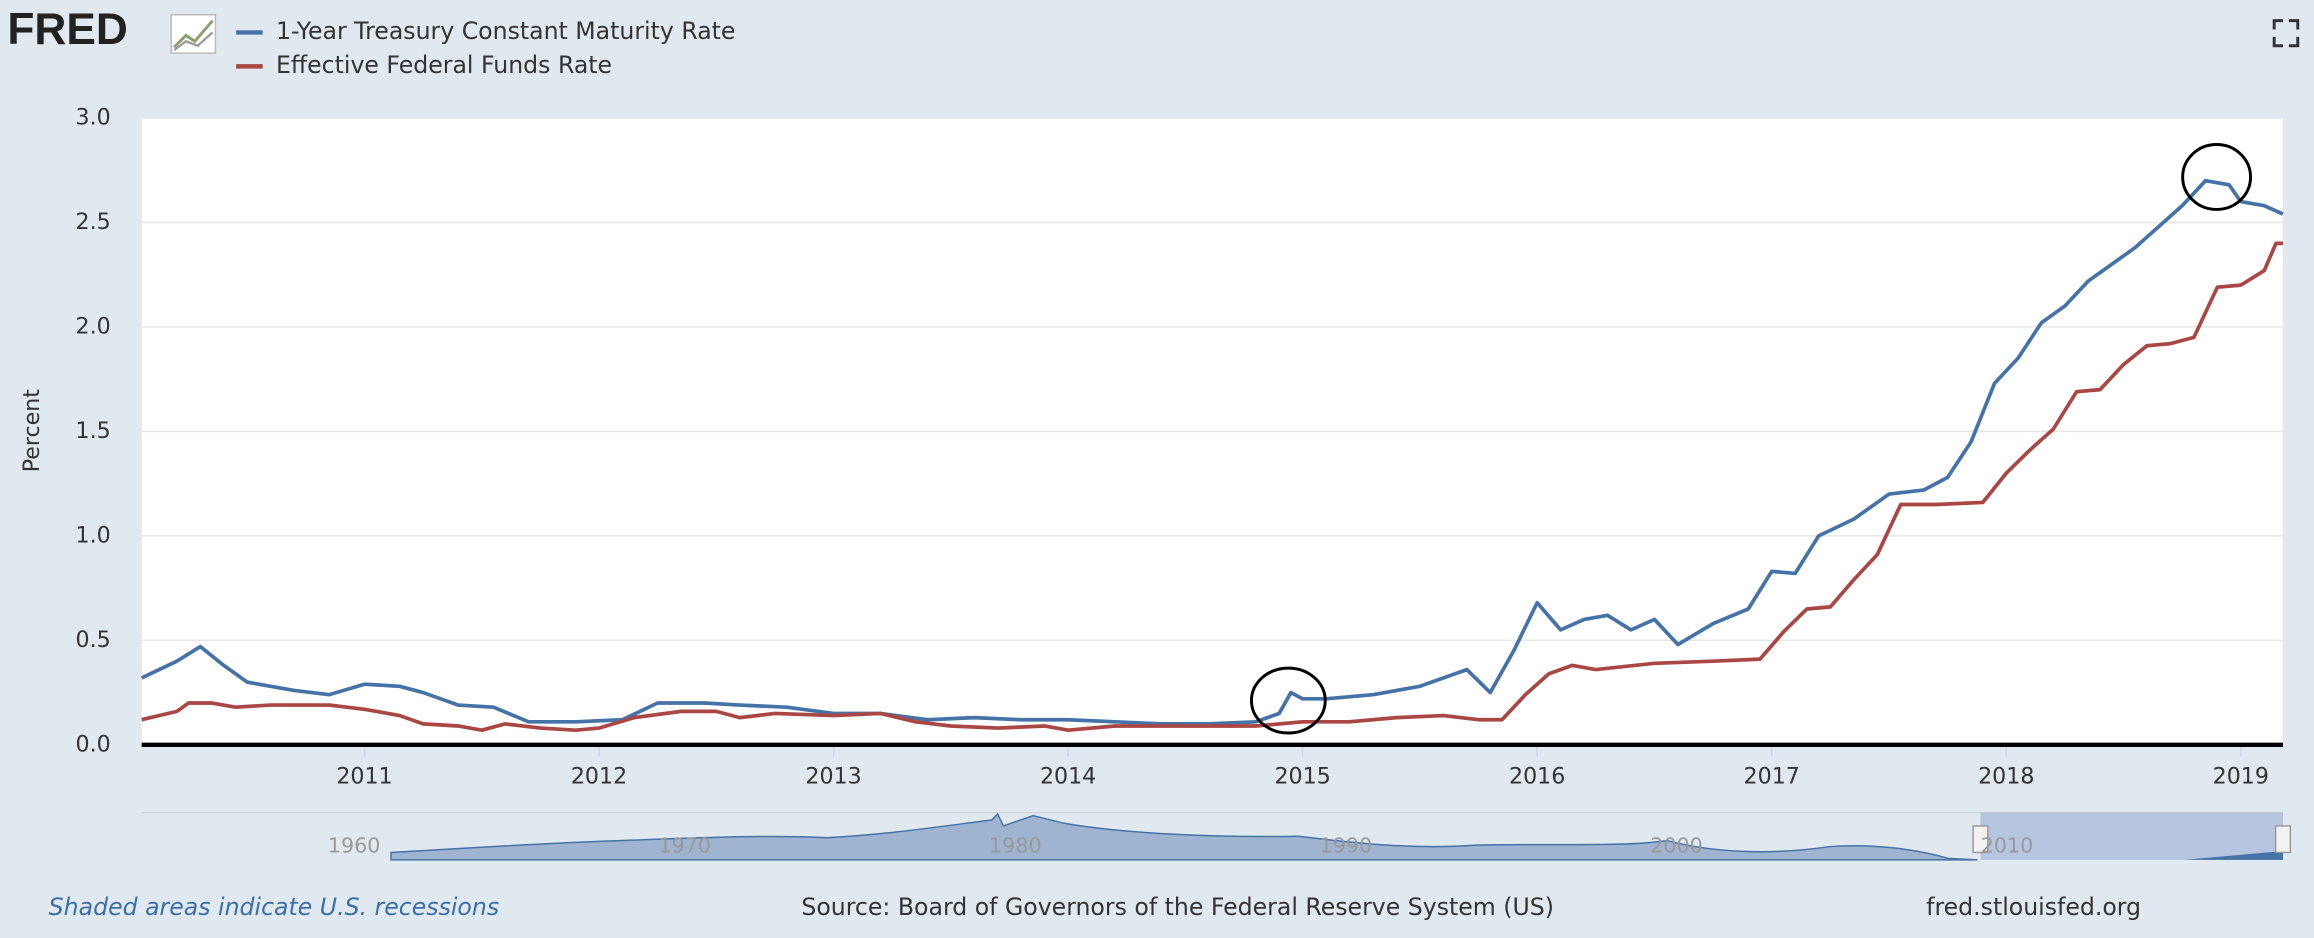 The image size is (2314, 938). Describe the element at coordinates (2286, 33) in the screenshot. I see `fullscreen-icon` at that location.